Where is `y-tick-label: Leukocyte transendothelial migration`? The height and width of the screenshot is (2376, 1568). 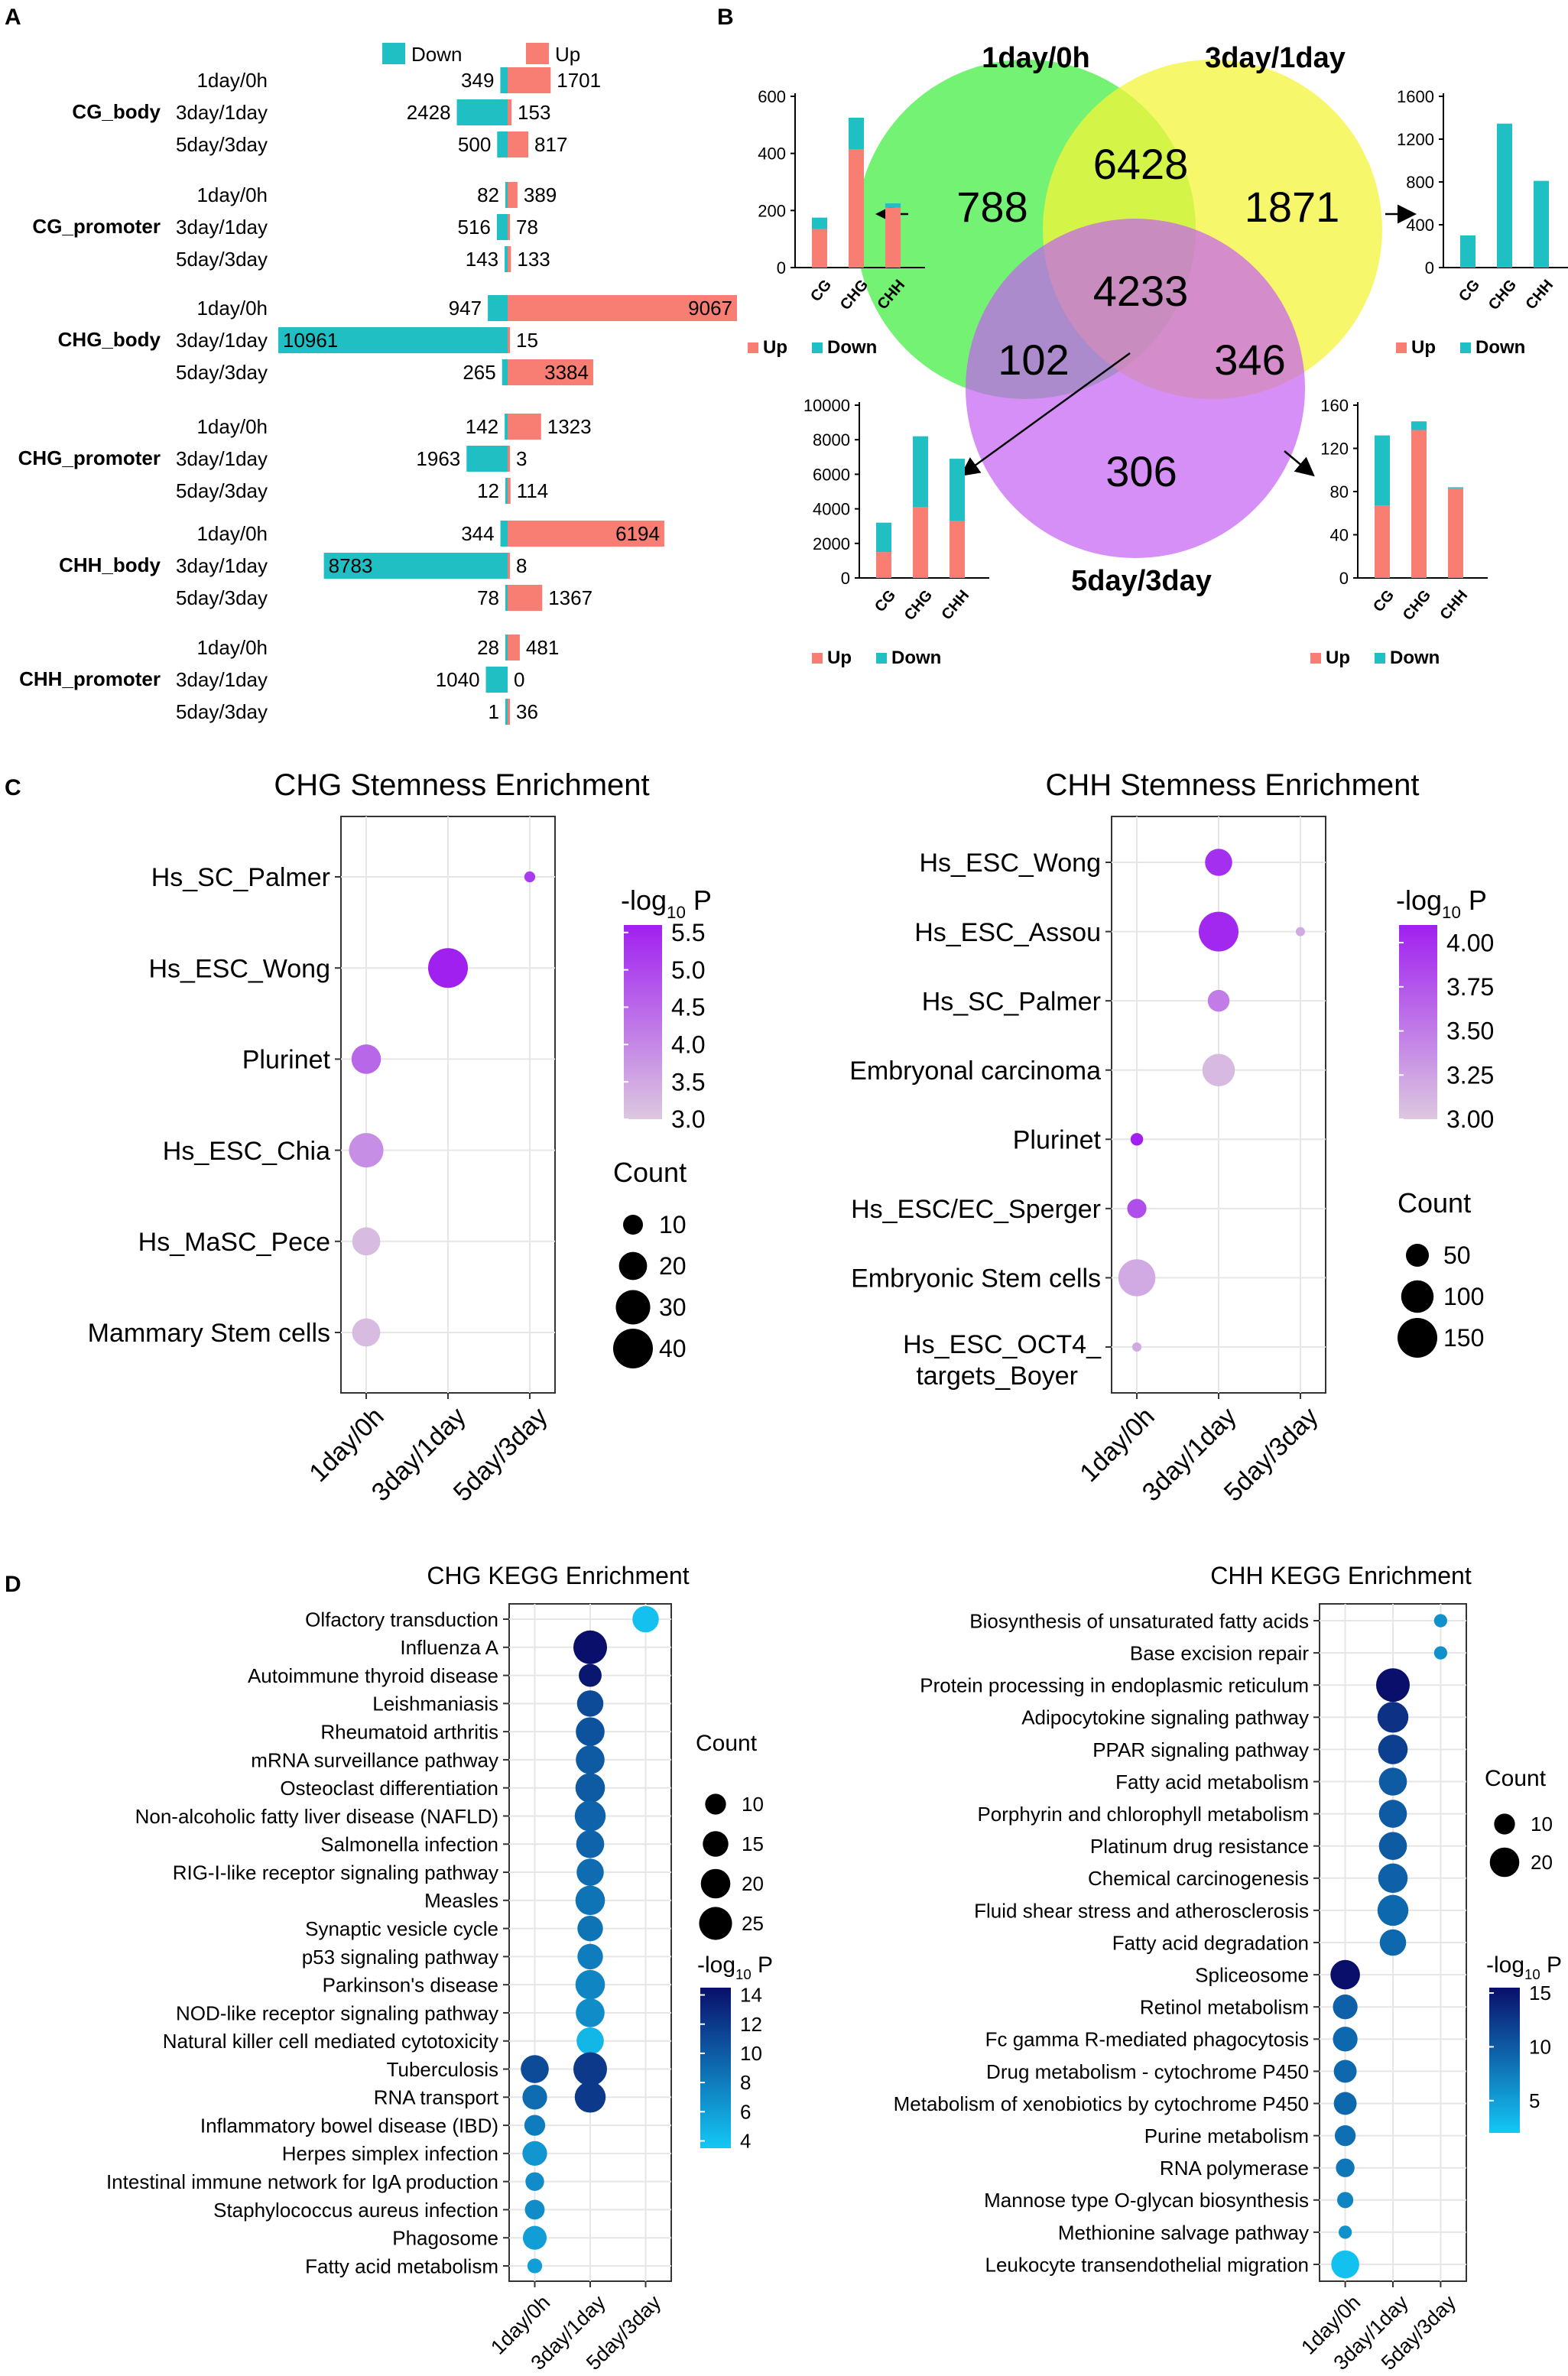 y-tick-label: Leukocyte transendothelial migration is located at coordinates (1147, 2265).